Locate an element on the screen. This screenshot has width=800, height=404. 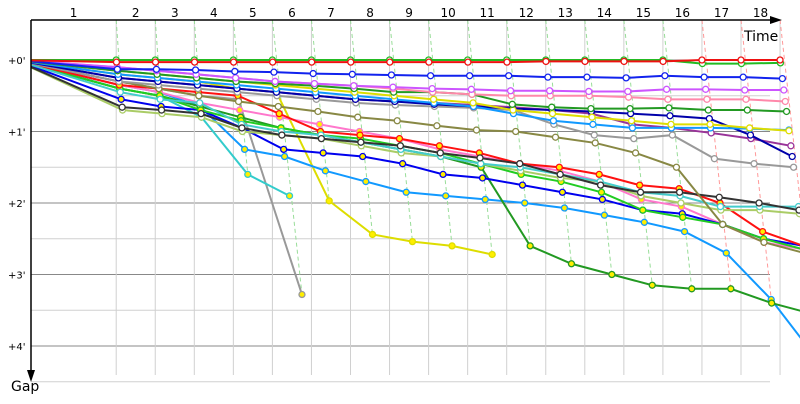
x-tick-label: 6 is located at coordinates (292, 13).